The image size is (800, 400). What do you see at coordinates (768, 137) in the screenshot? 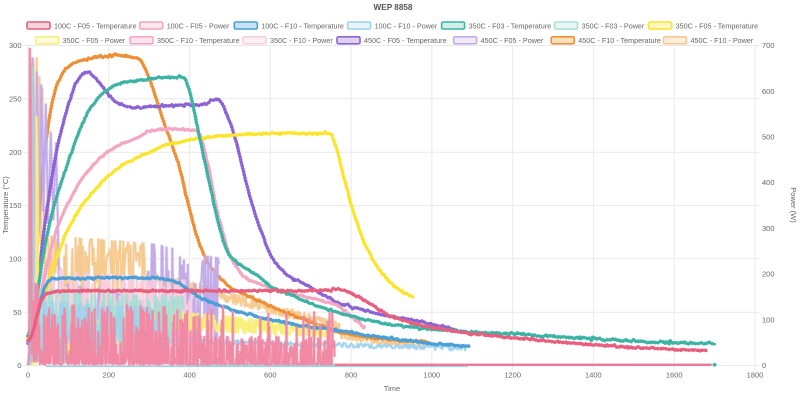
I see `svg-text: 500` at bounding box center [768, 137].